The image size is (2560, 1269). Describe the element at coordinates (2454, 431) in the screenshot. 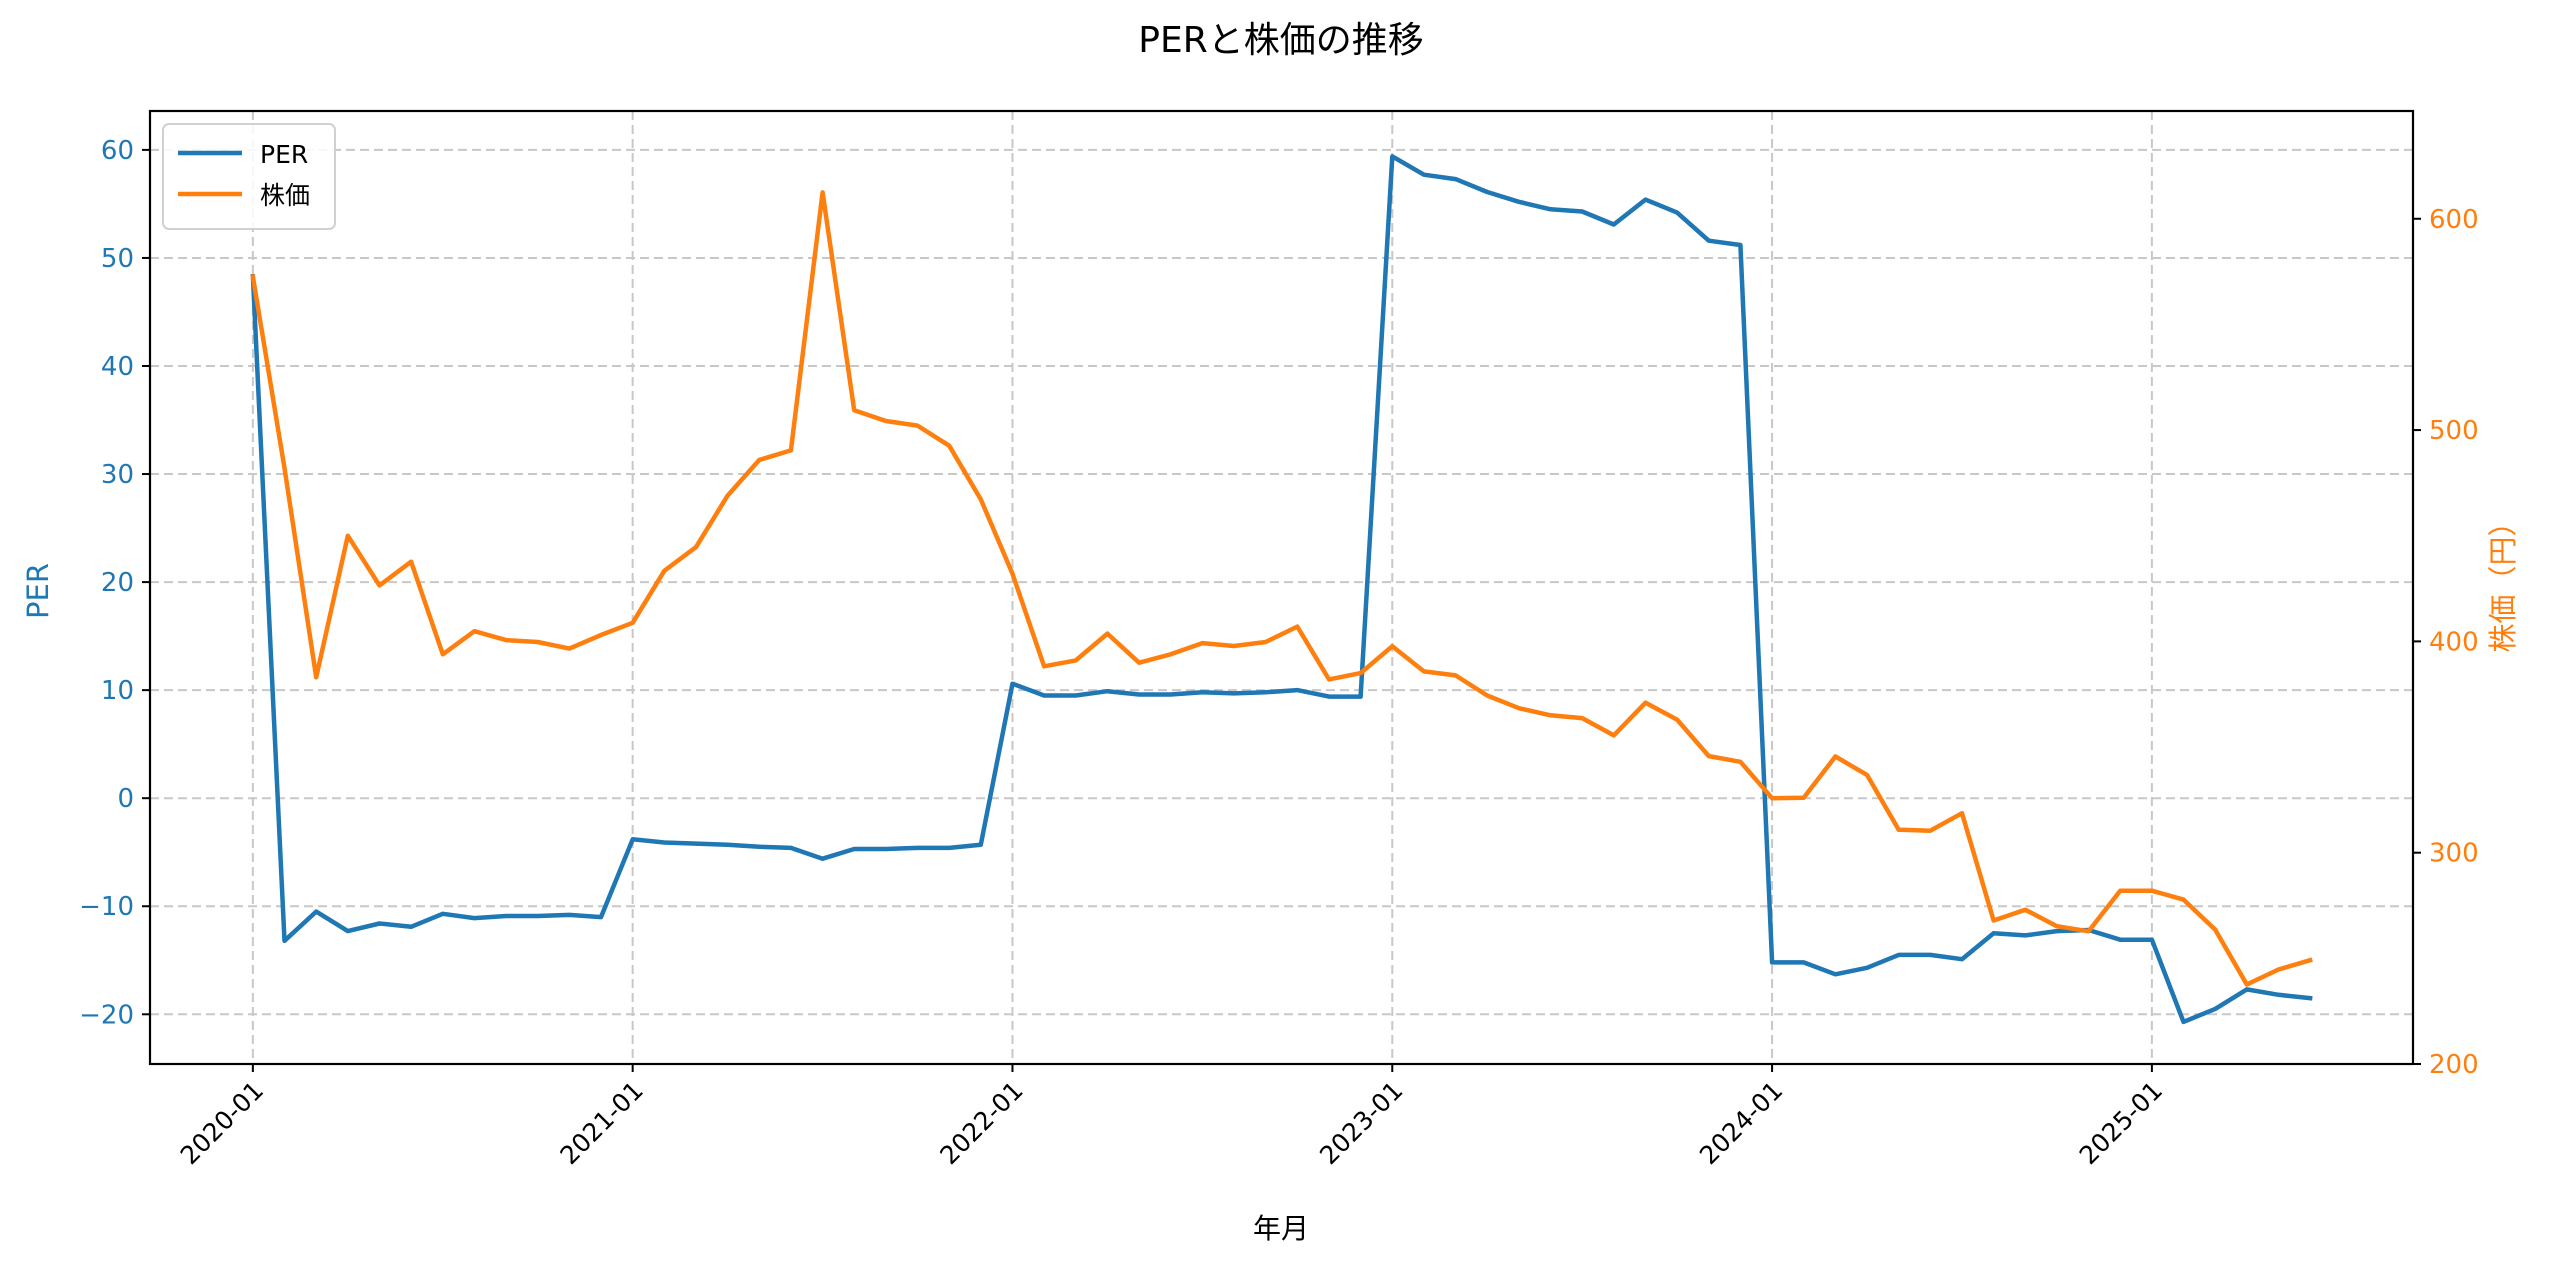

I see `y-right-tick-label: 500` at that location.